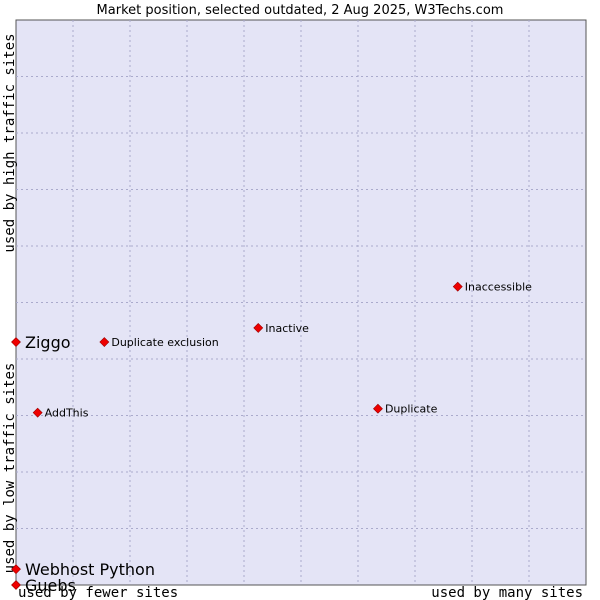  What do you see at coordinates (67, 413) in the screenshot?
I see `data-point-label: AddThis` at bounding box center [67, 413].